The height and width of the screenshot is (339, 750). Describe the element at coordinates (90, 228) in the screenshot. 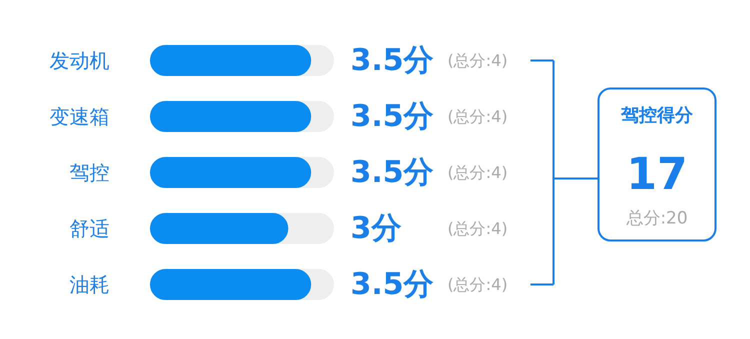

I see `y-tick-label: 舒适` at that location.